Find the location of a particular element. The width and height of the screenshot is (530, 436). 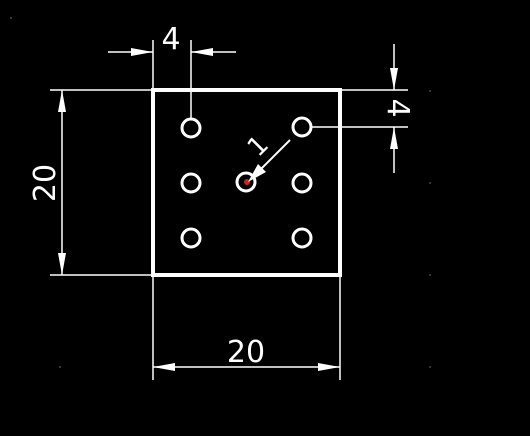

leader-label: 1 is located at coordinates (258, 146).